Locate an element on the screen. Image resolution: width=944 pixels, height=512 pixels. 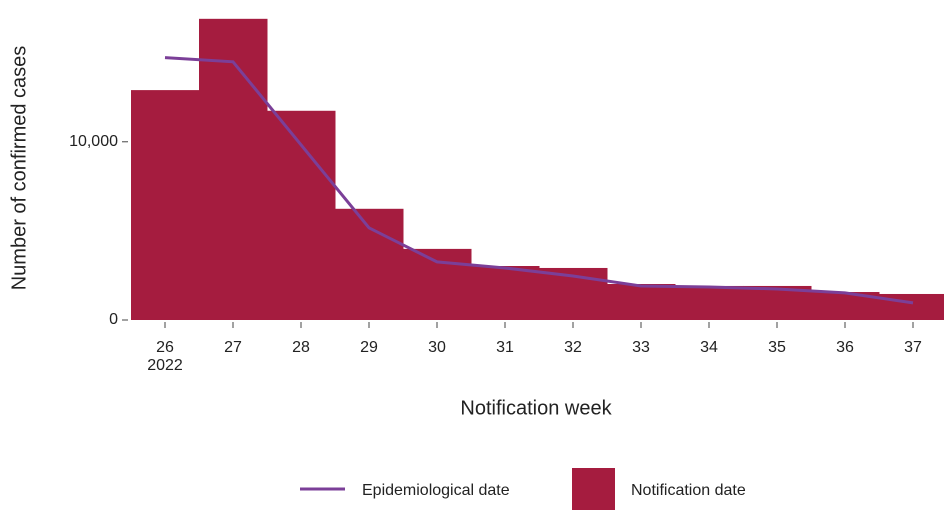
x-tick-label: 35 is located at coordinates (777, 347).